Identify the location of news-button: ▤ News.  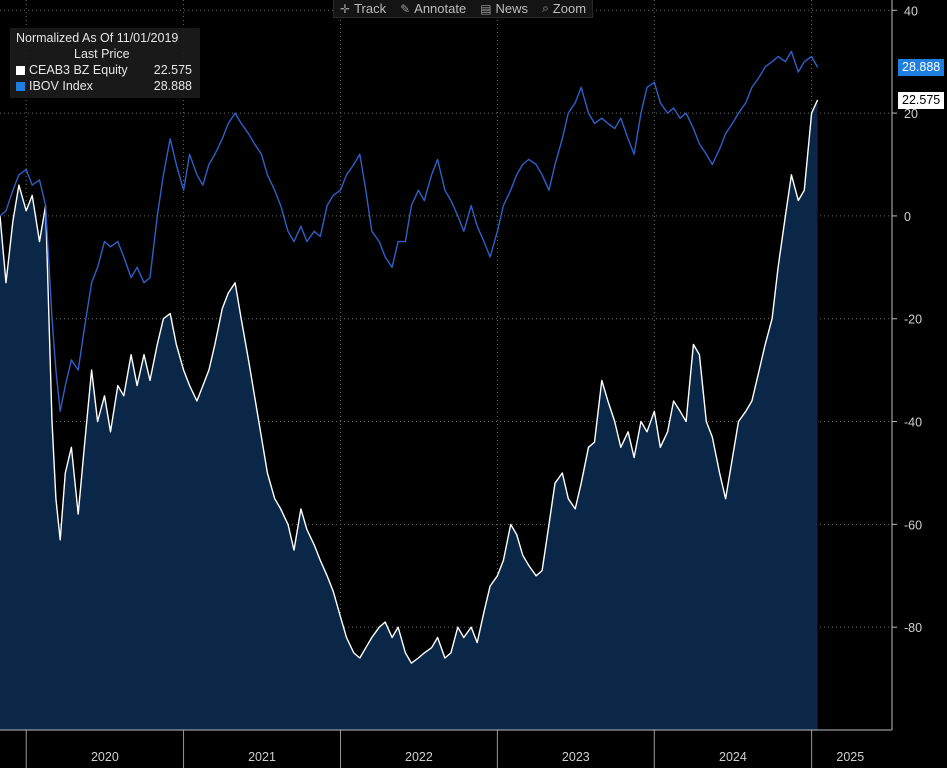
(504, 8).